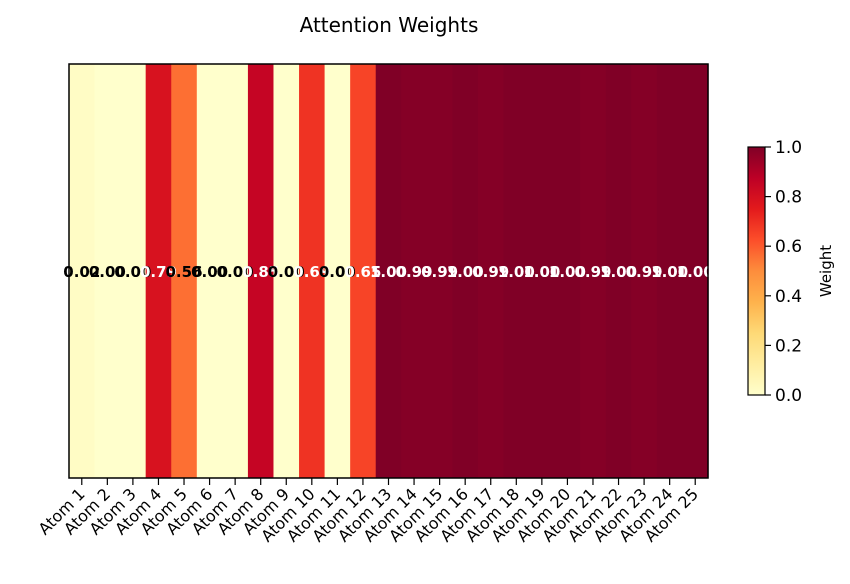 The height and width of the screenshot is (584, 850). What do you see at coordinates (389, 25) in the screenshot?
I see `chart-title: Attention Weights` at bounding box center [389, 25].